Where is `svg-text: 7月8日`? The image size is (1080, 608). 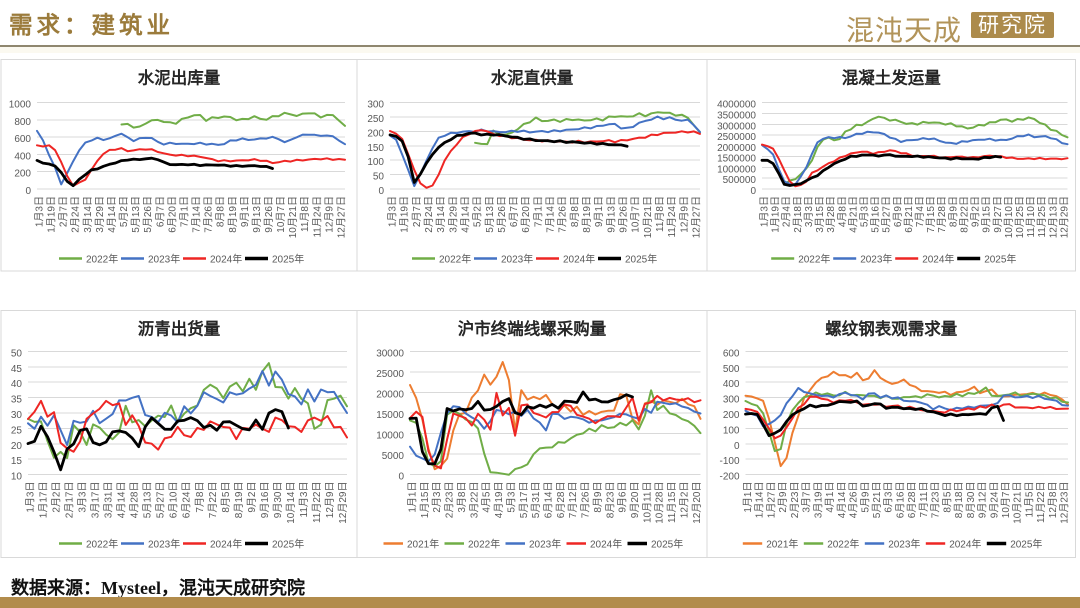 svg-text: 7月8日 is located at coordinates (200, 497).